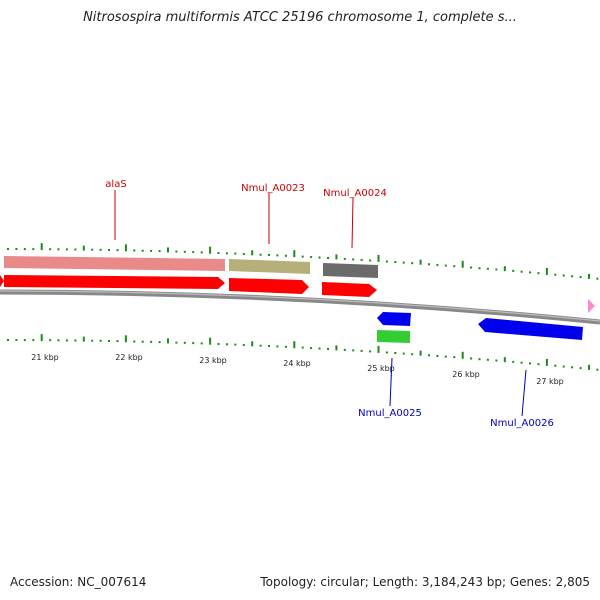 The image size is (600, 600). What do you see at coordinates (550, 381) in the screenshot?
I see `scale-label: 27 kbp` at bounding box center [550, 381].